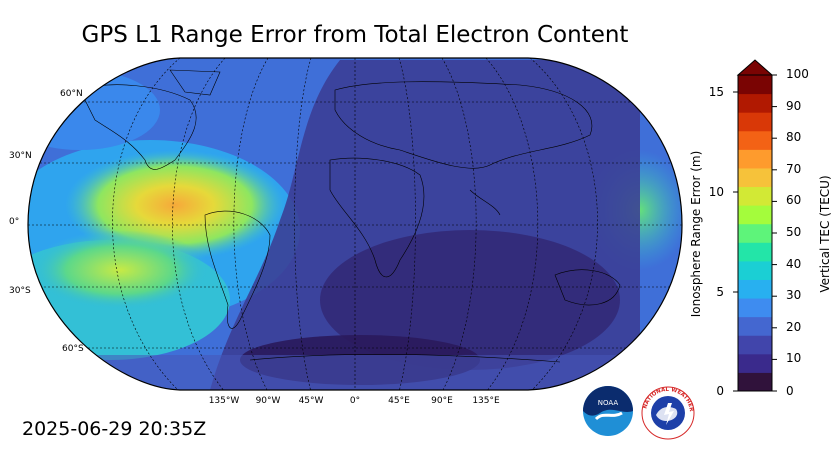 The width and height of the screenshot is (832, 468). Describe the element at coordinates (311, 401) in the screenshot. I see `lon-label-45w: 45°W` at that location.